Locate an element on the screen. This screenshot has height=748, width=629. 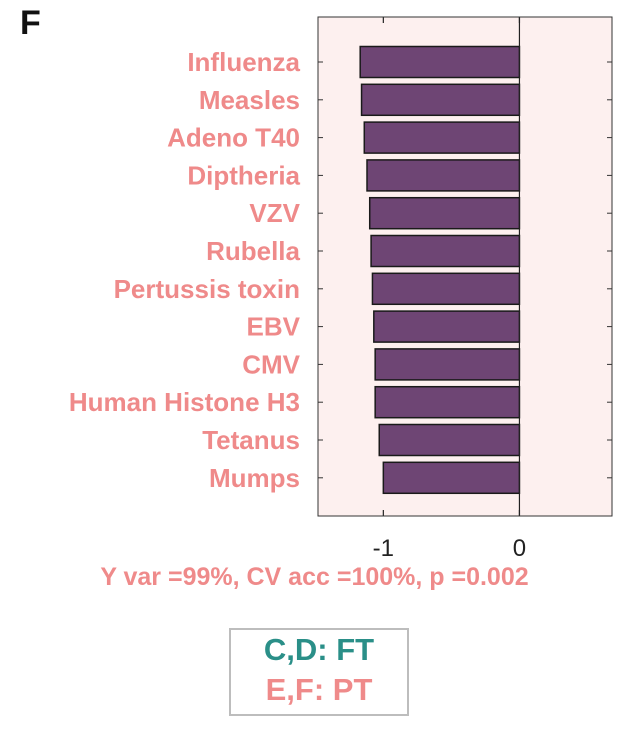
bar-cmv is located at coordinates (447, 364).